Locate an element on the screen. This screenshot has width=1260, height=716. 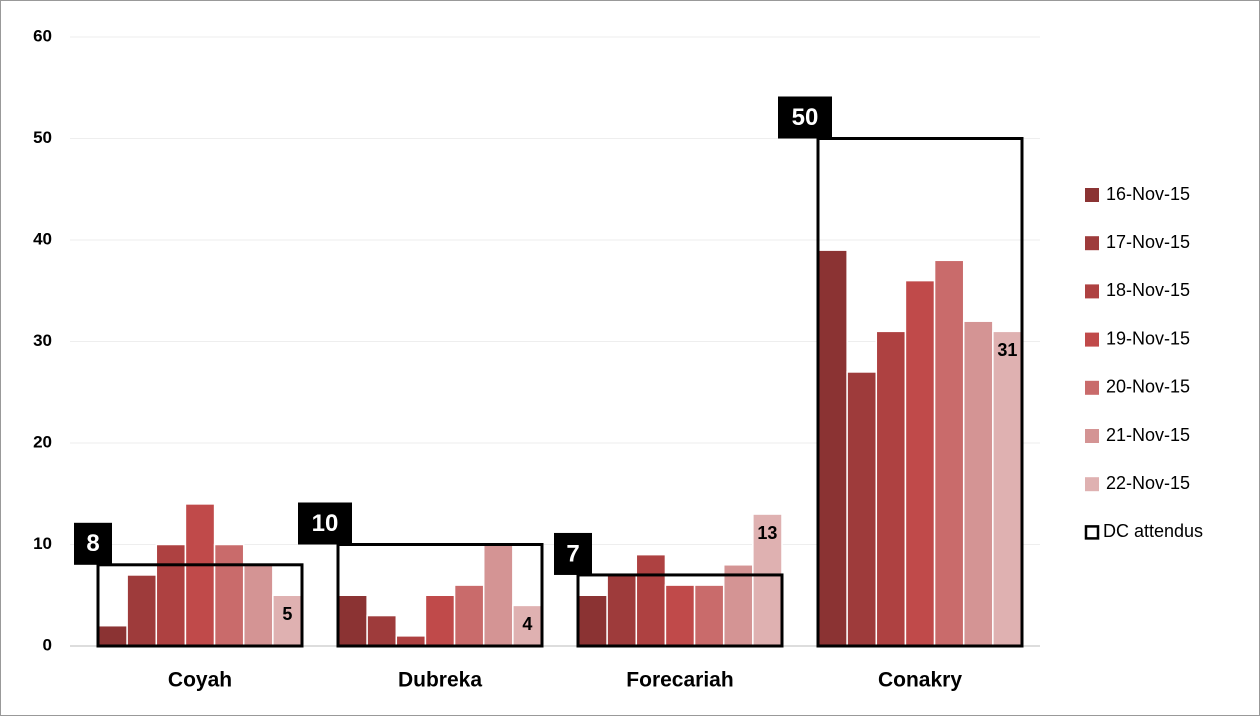
y-tick-label: 60 is located at coordinates (42, 35).